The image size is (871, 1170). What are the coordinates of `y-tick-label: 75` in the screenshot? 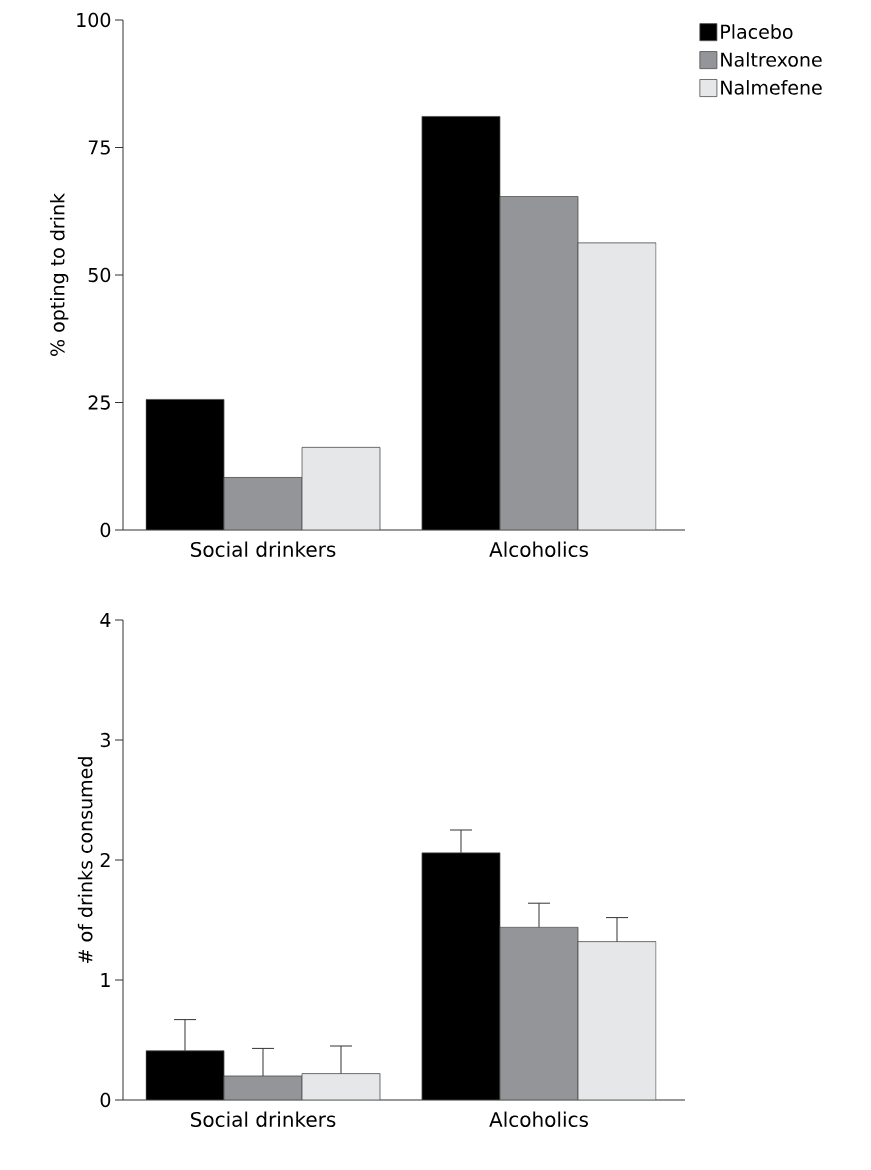 It's located at (99, 147).